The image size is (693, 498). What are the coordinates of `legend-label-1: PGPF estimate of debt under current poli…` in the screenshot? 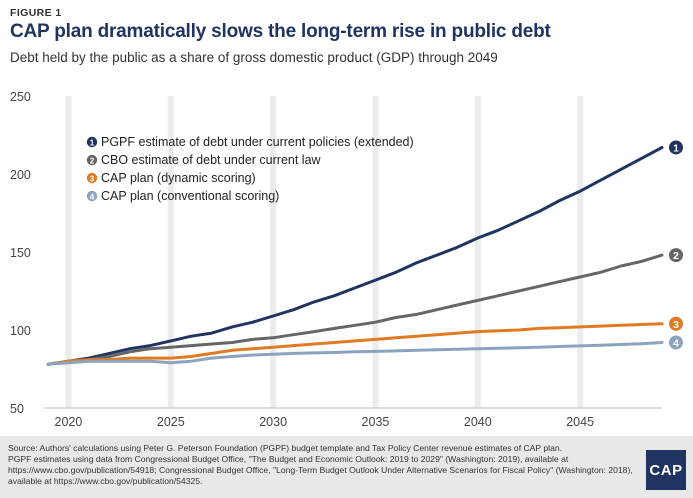 It's located at (257, 142).